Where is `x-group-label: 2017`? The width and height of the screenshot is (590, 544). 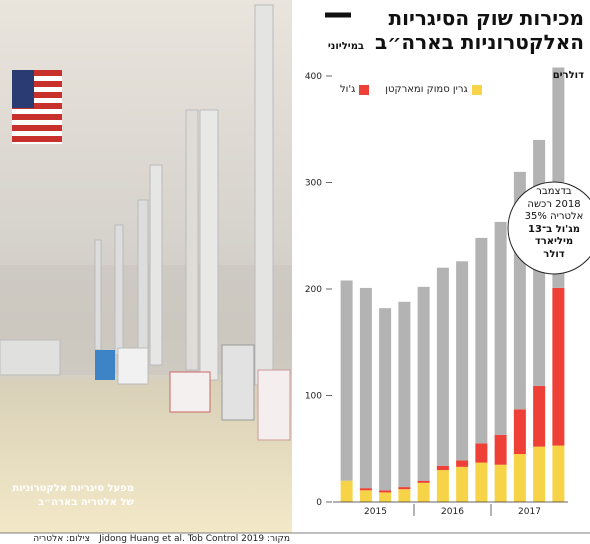 x-group-label: 2017 is located at coordinates (529, 512).